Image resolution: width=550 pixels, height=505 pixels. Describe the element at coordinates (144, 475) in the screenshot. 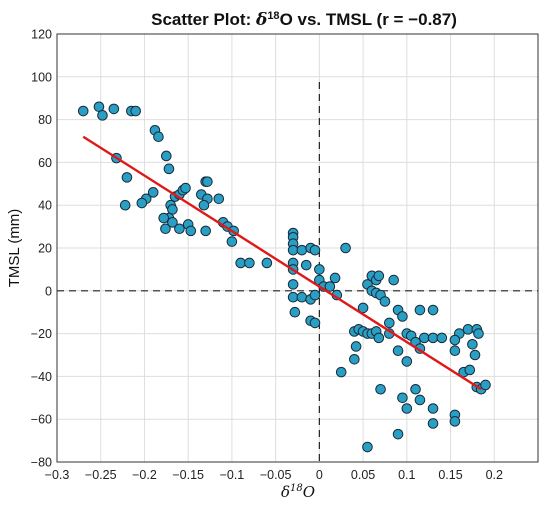

I see `x-tick-label: −0.2` at that location.